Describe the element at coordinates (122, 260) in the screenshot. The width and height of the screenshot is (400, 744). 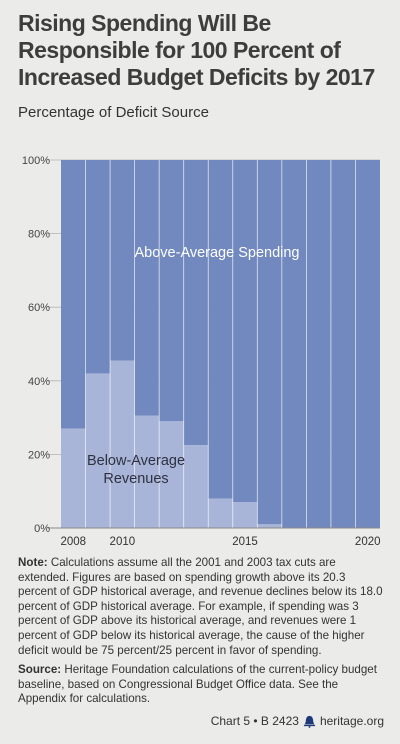
I see `bar-spending-2010` at that location.